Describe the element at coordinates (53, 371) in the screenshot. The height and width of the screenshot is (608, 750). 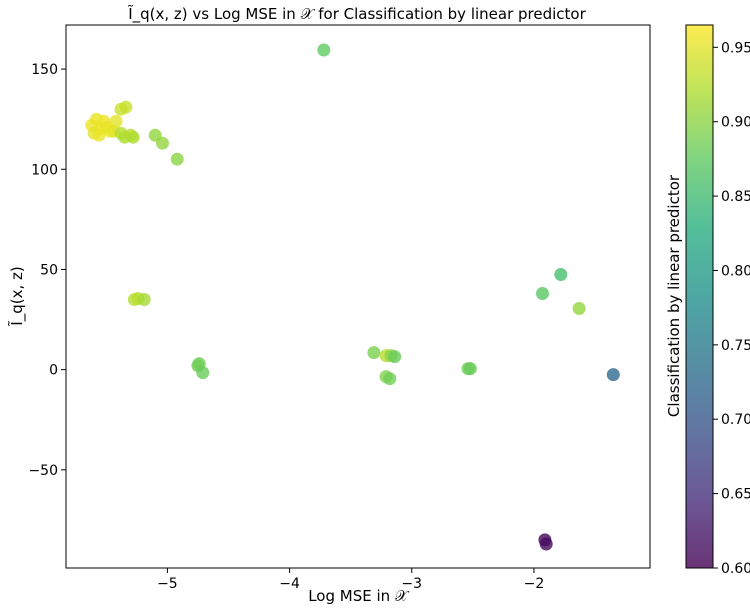
I see `y-tick-label: 0` at that location.